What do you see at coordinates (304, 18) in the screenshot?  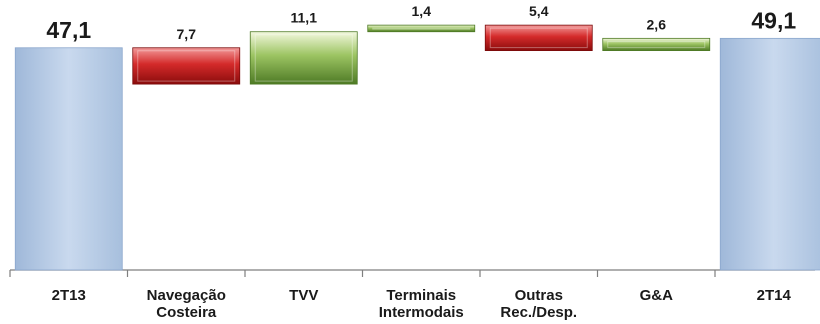 I see `data-label: 11,1` at bounding box center [304, 18].